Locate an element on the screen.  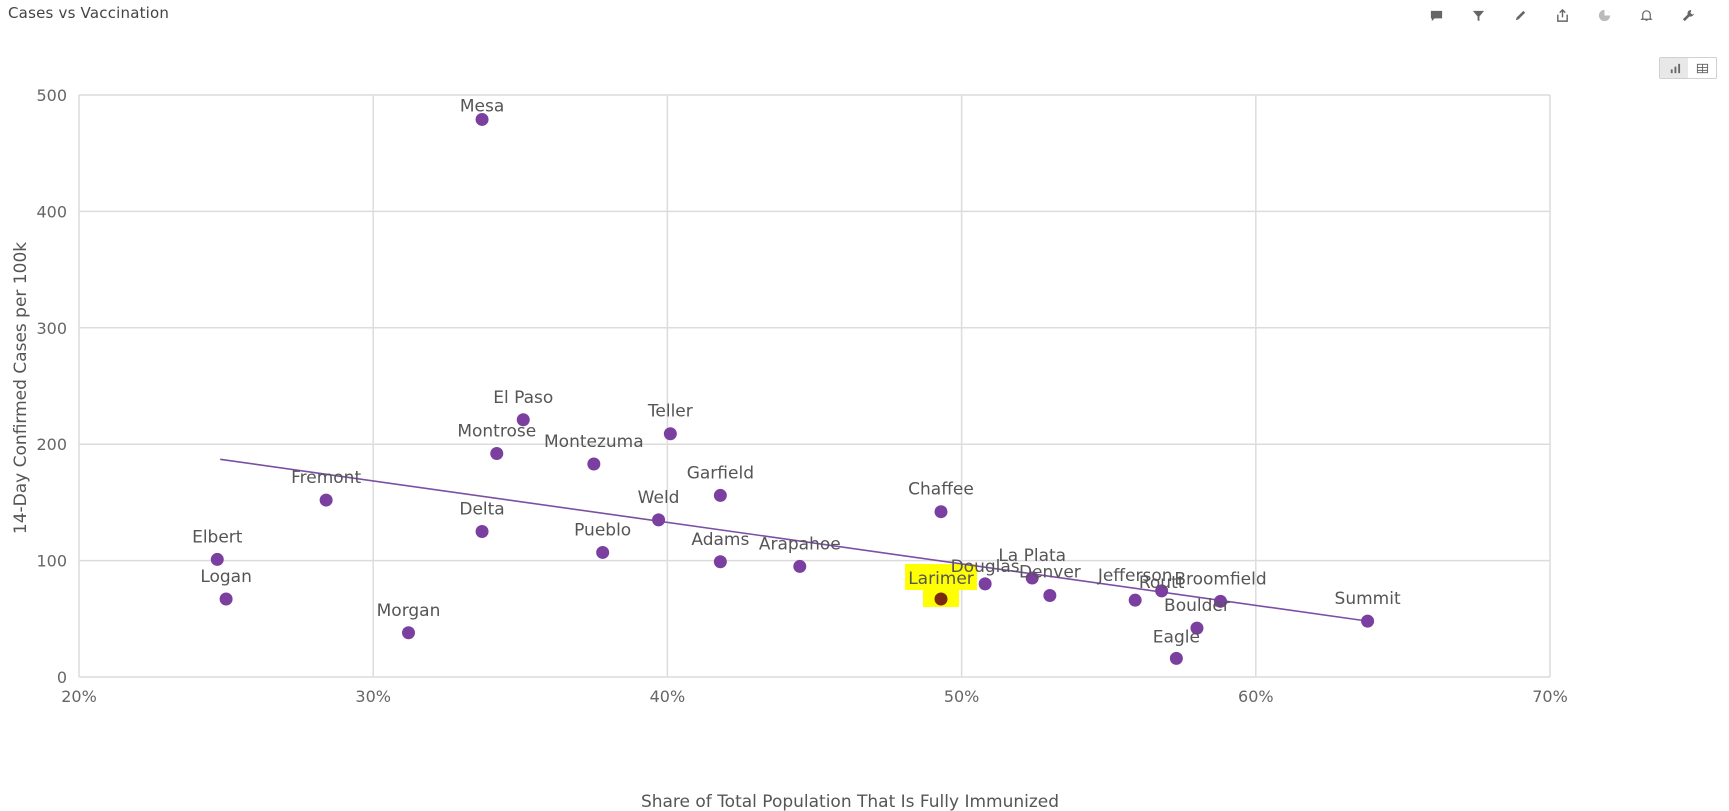
x-tick-label: 70% is located at coordinates (1550, 696).